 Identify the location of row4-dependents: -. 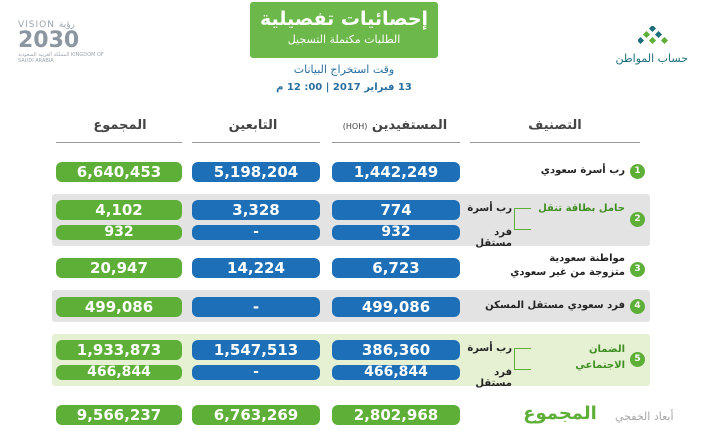
(256, 307).